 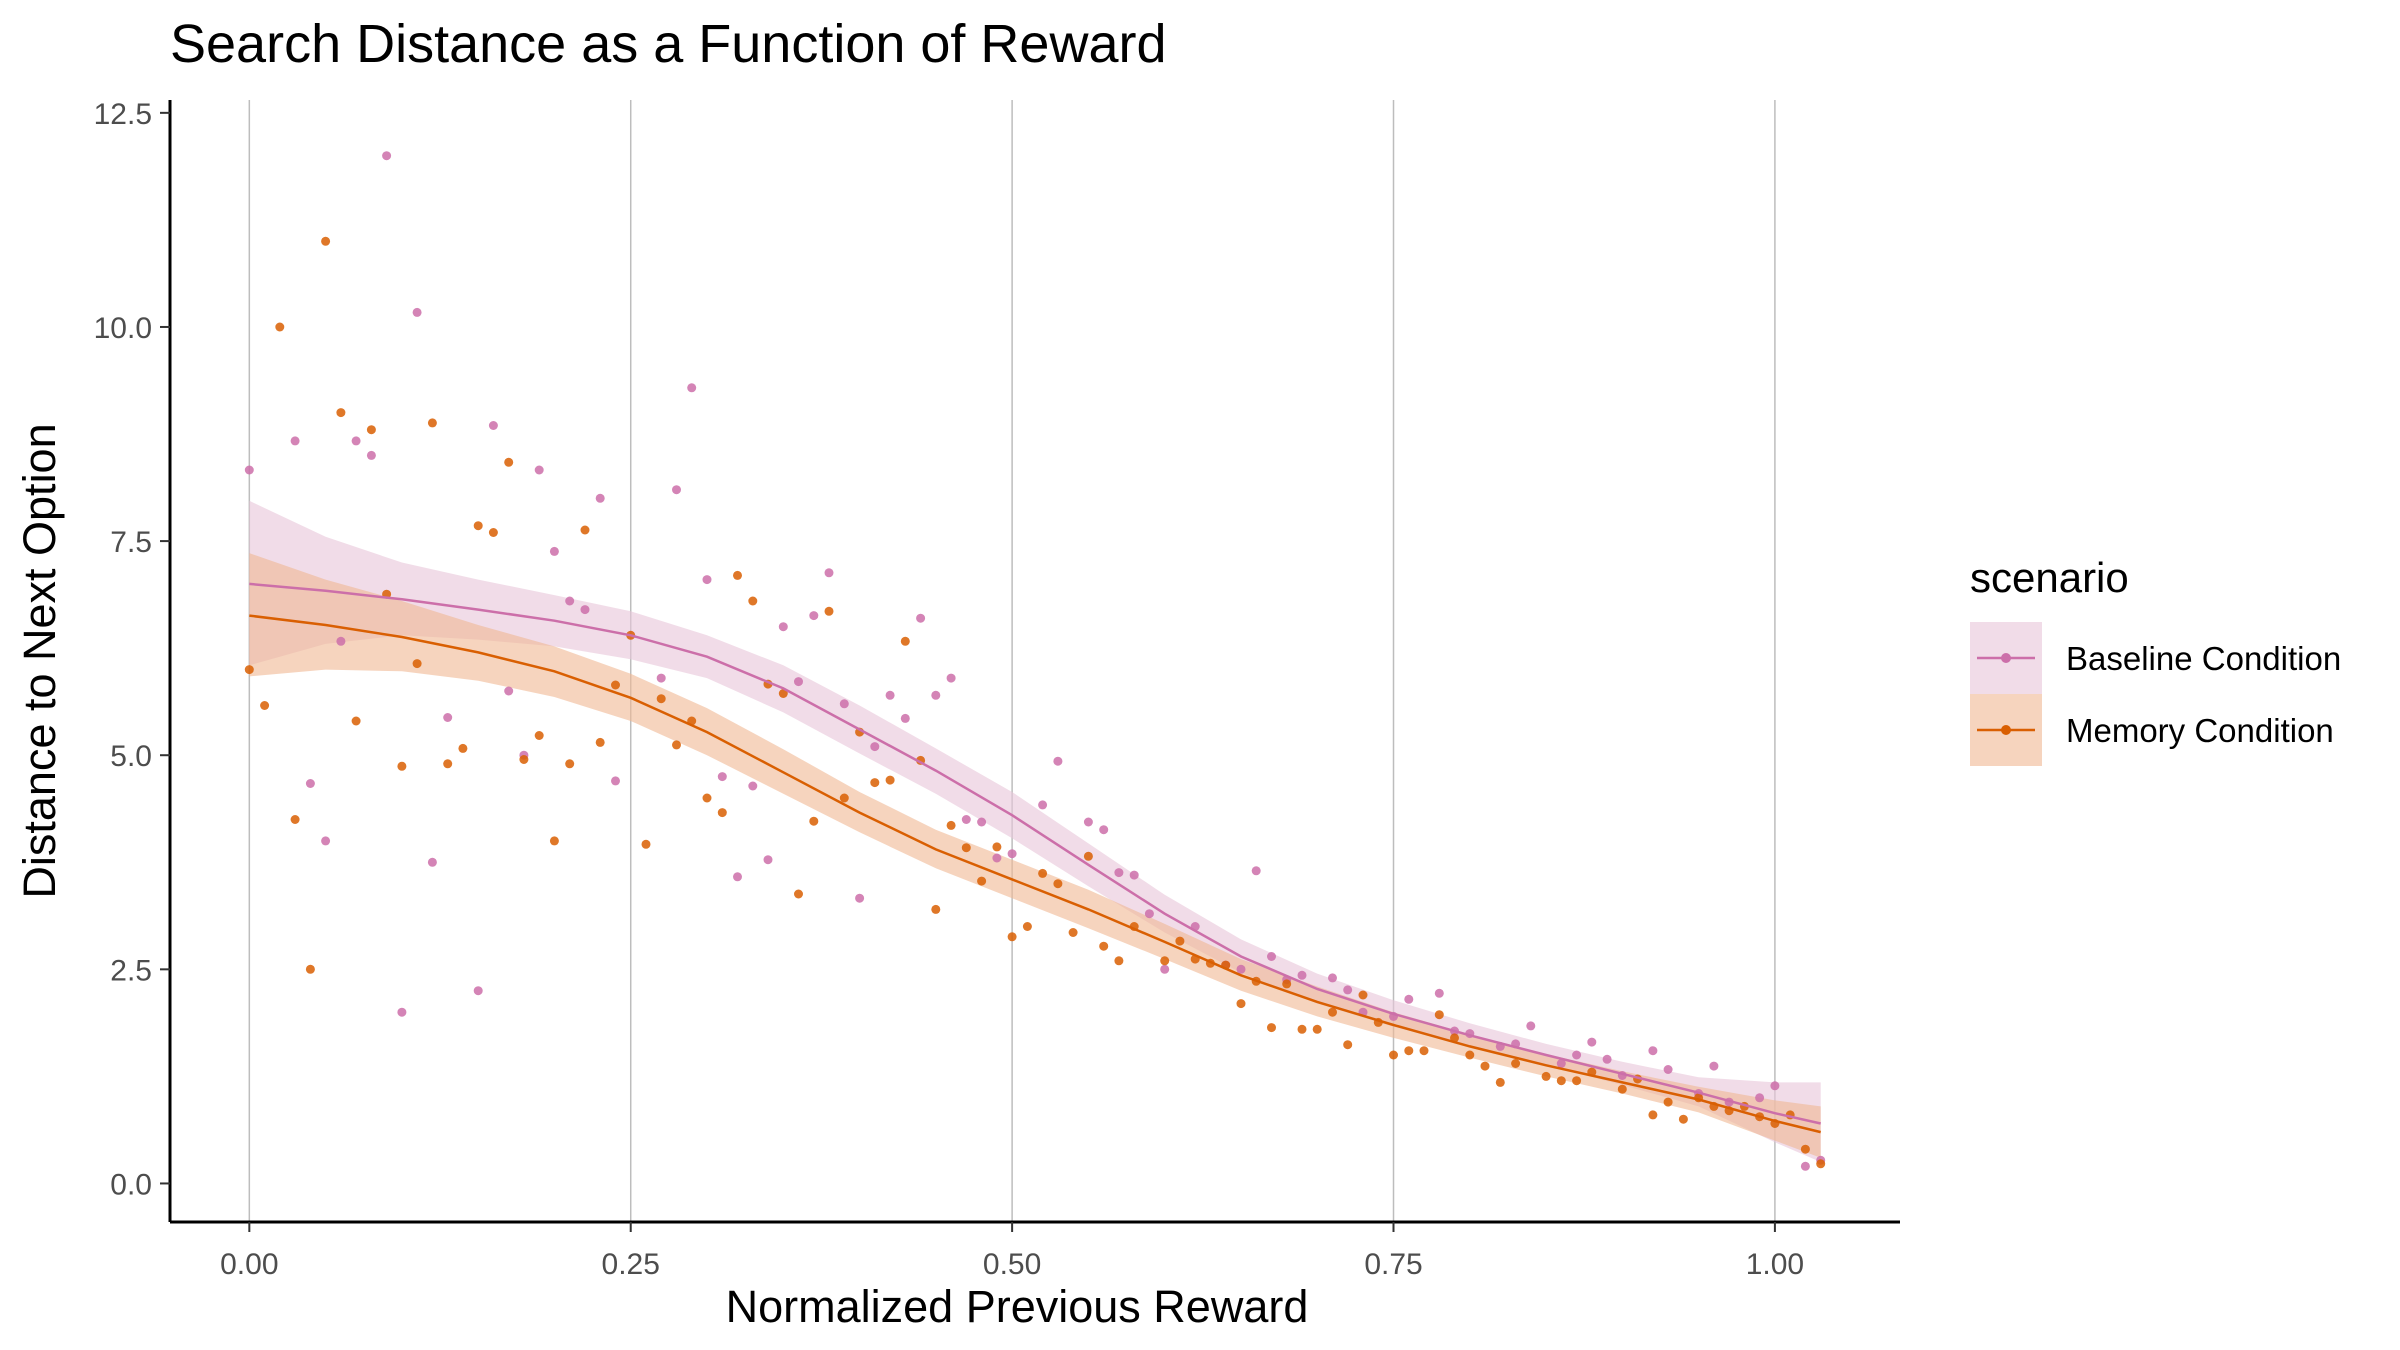 What do you see at coordinates (1393, 1264) in the screenshot?
I see `x-tick-label-3: 0.75` at bounding box center [1393, 1264].